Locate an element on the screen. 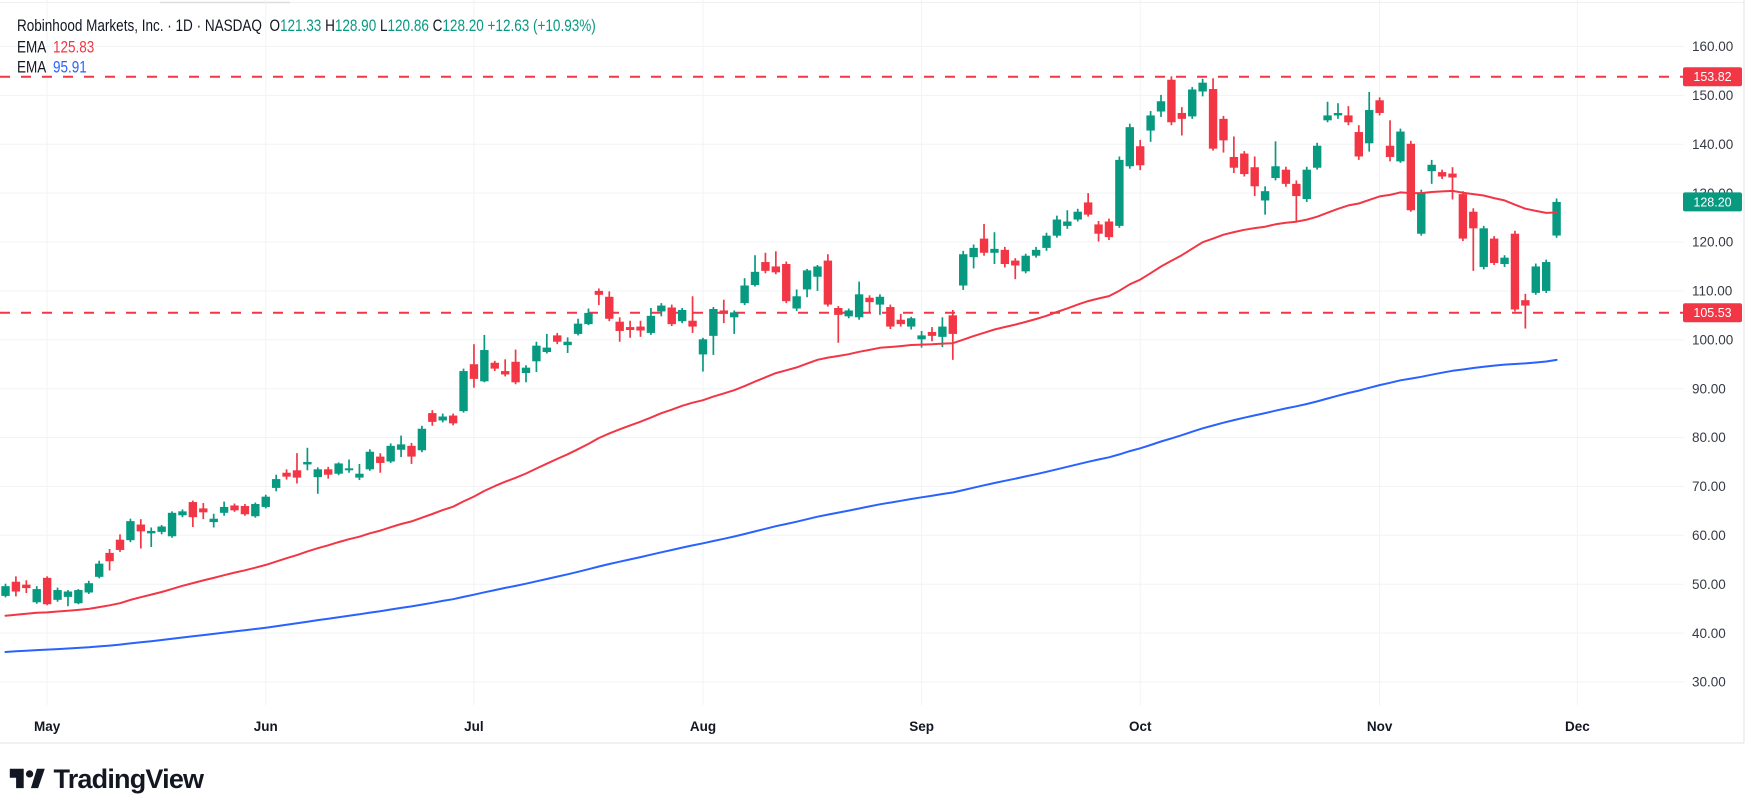 Image resolution: width=1756 pixels, height=811 pixels. svg-text: 140.00 is located at coordinates (1712, 144).